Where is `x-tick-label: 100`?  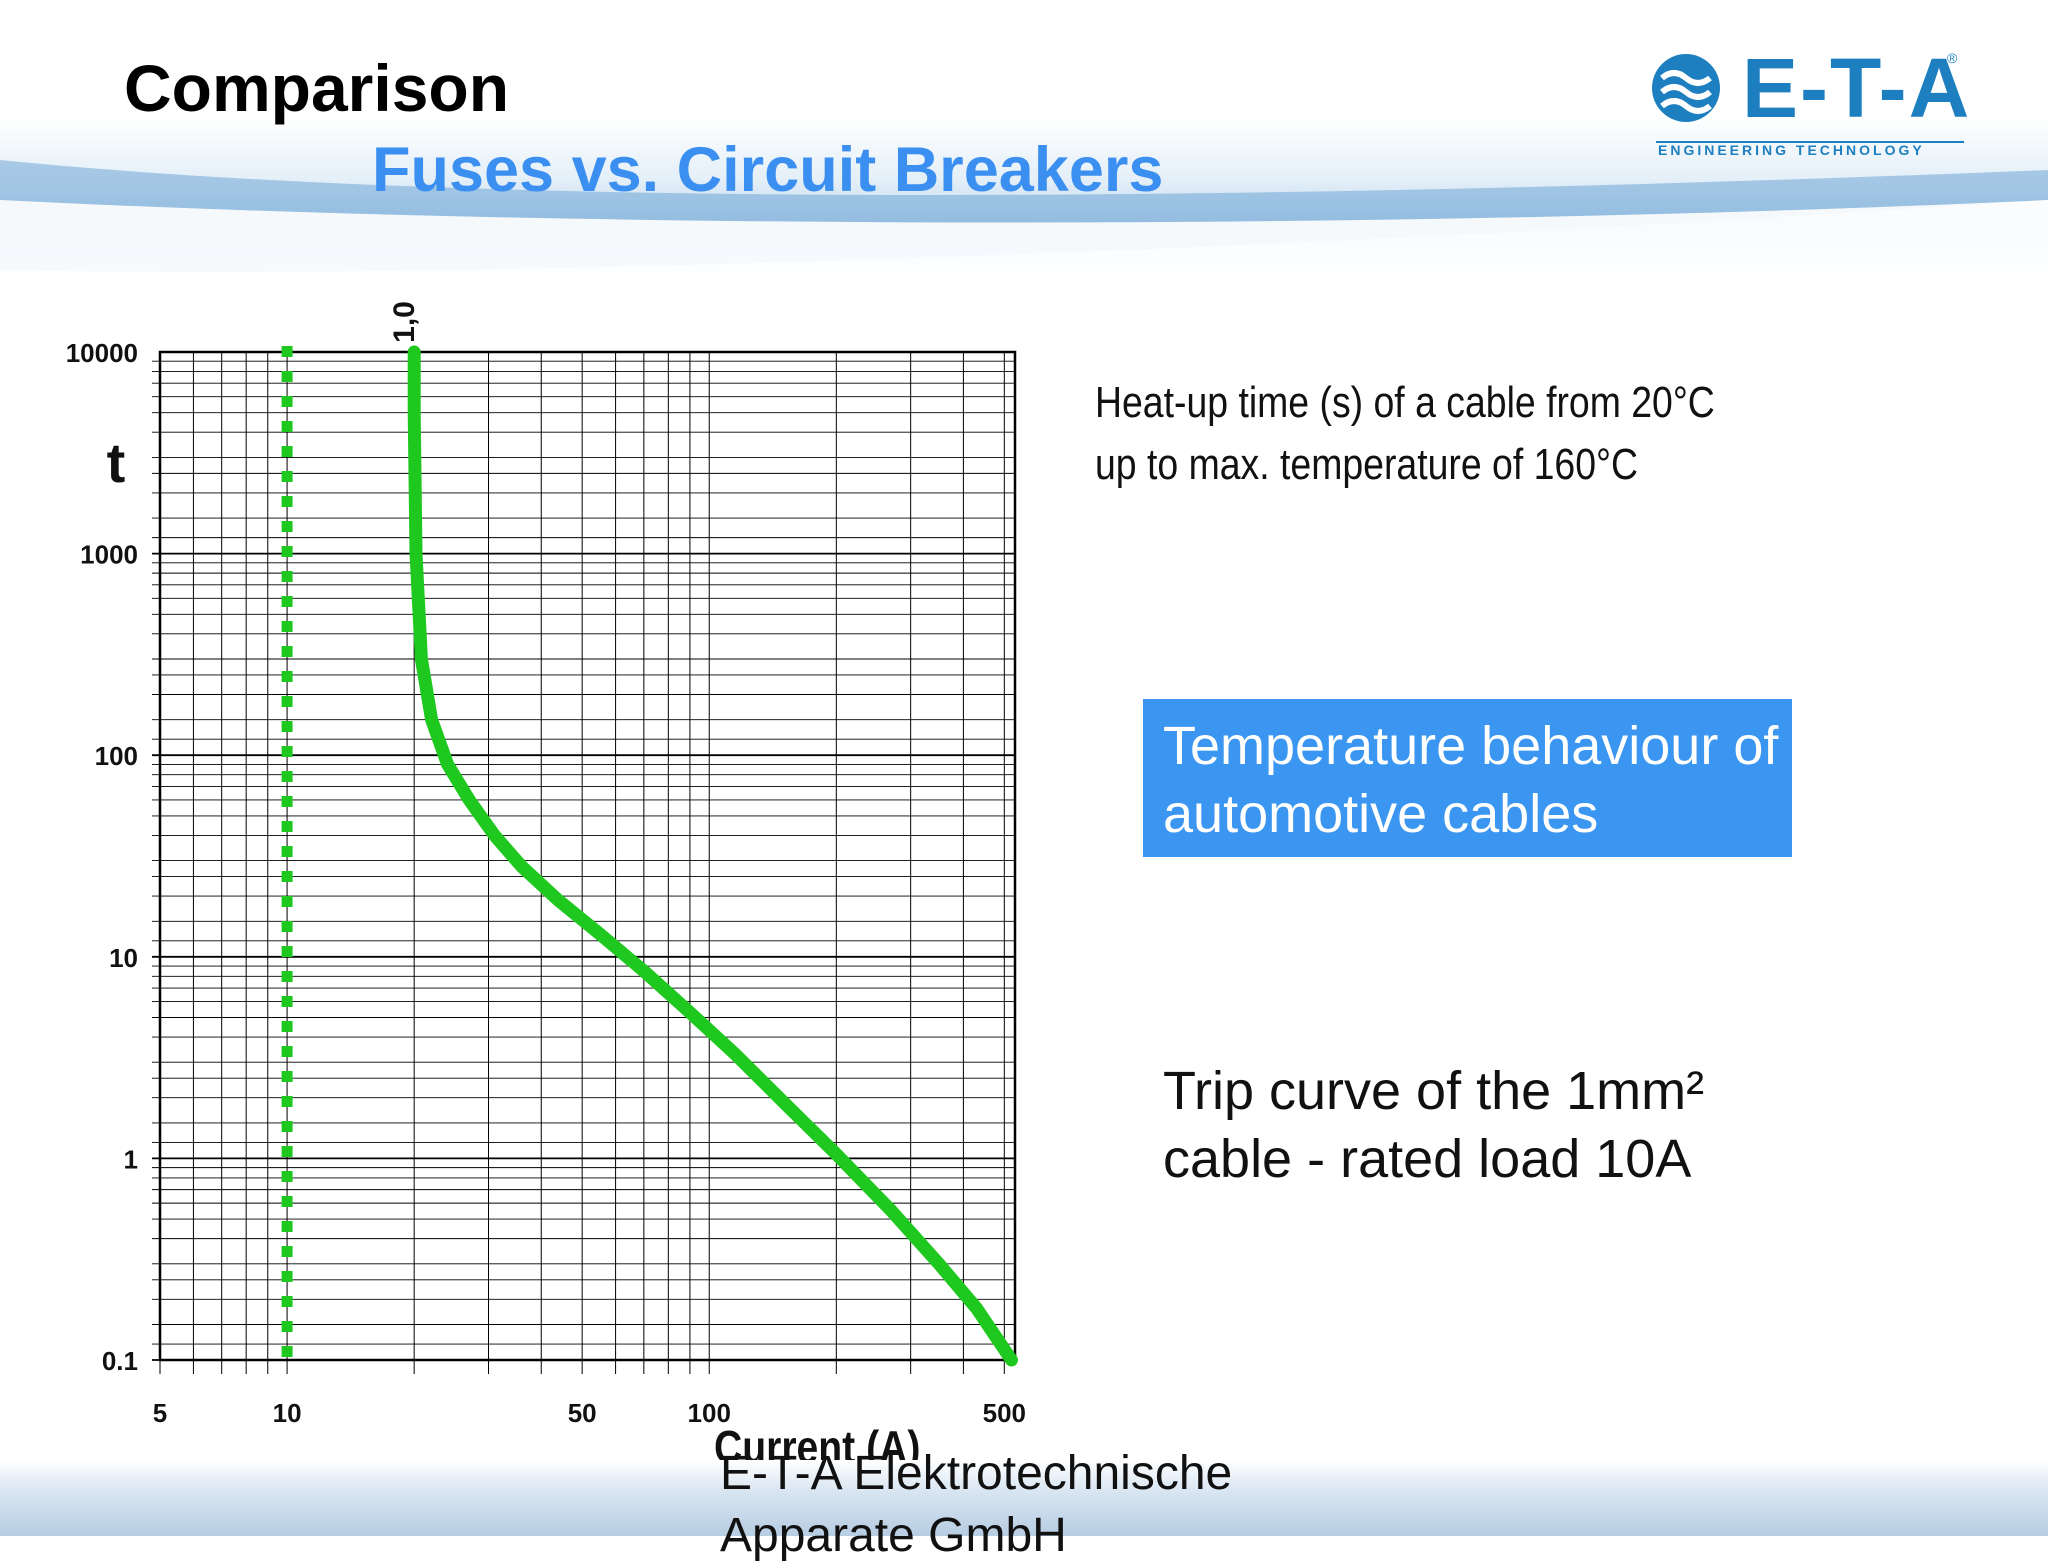
x-tick-label: 100 is located at coordinates (709, 1413).